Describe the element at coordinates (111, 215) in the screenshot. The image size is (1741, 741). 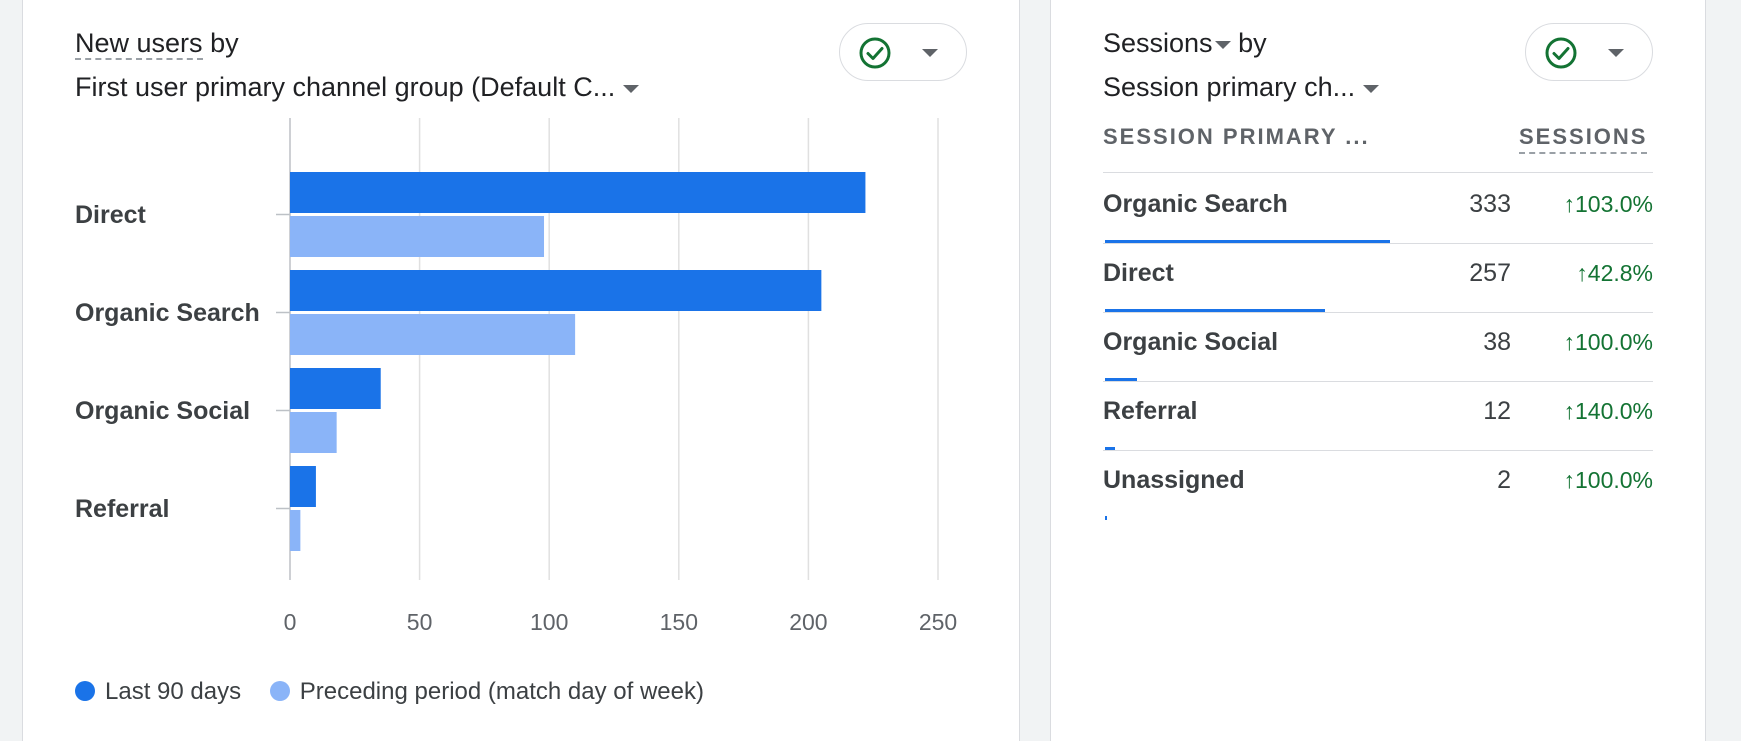
I see `category-label: Direct` at that location.